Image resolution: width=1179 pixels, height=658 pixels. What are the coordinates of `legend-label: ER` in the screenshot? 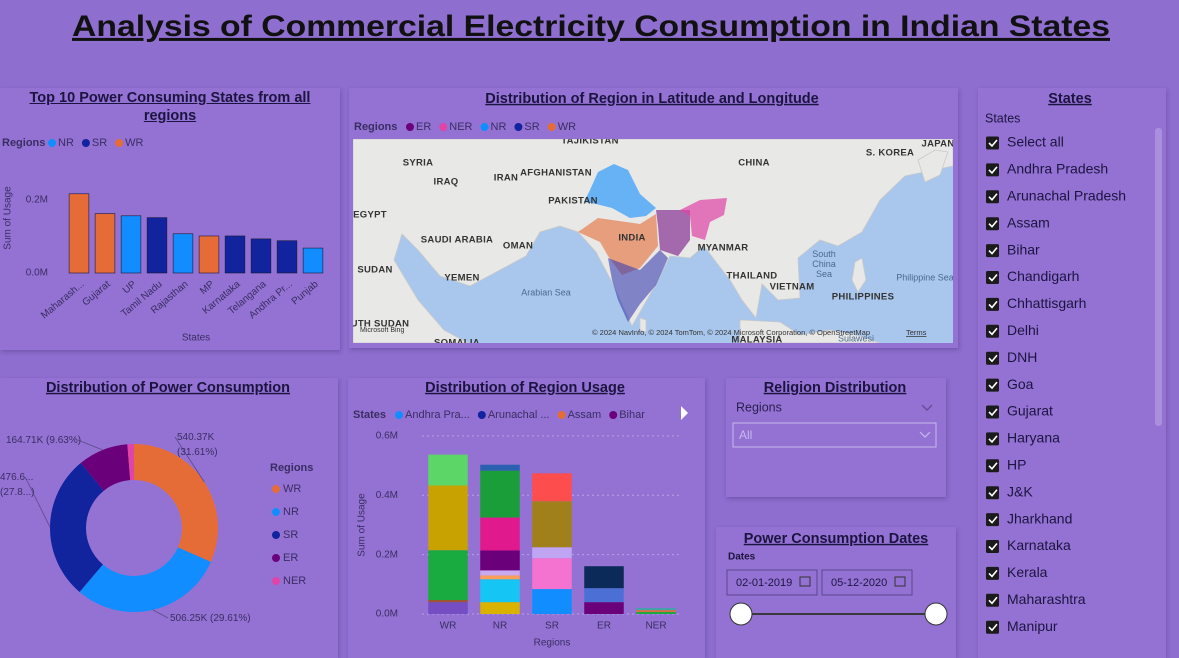 It's located at (290, 558).